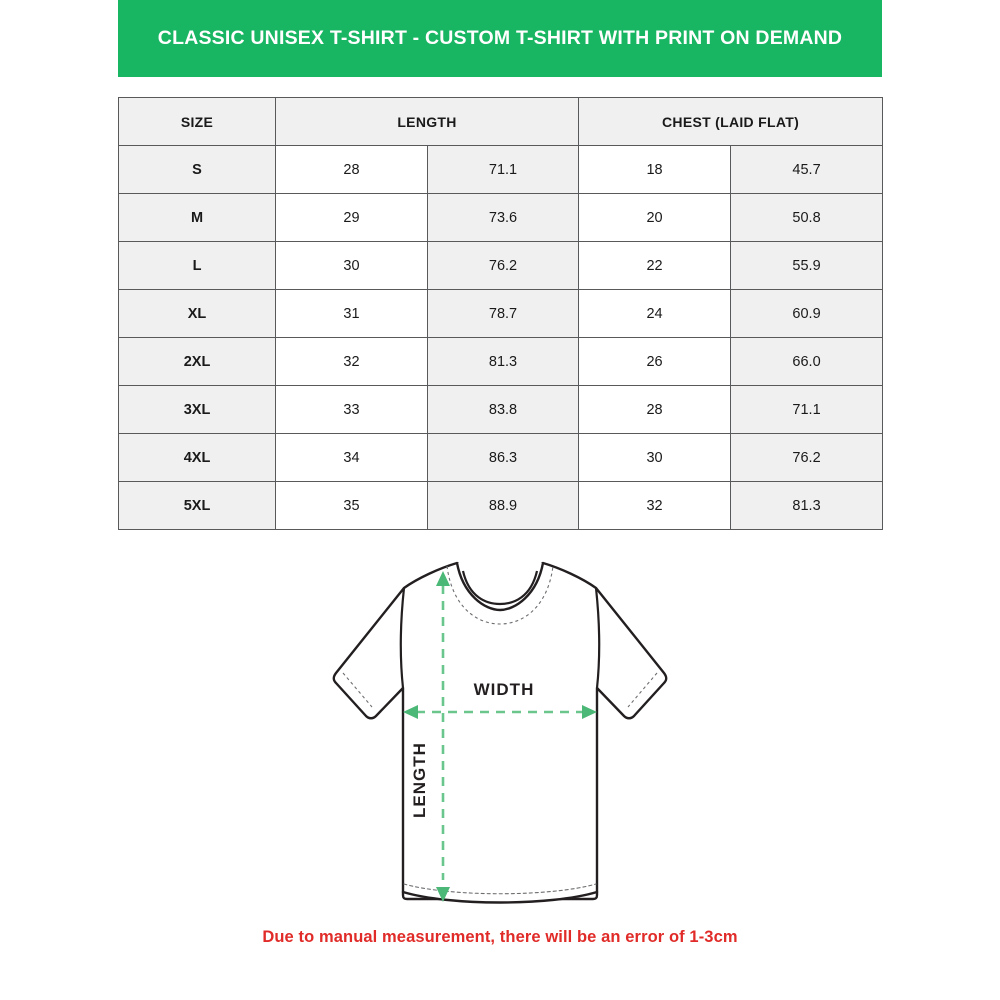  What do you see at coordinates (351, 457) in the screenshot?
I see `cell-length-inches: 34` at bounding box center [351, 457].